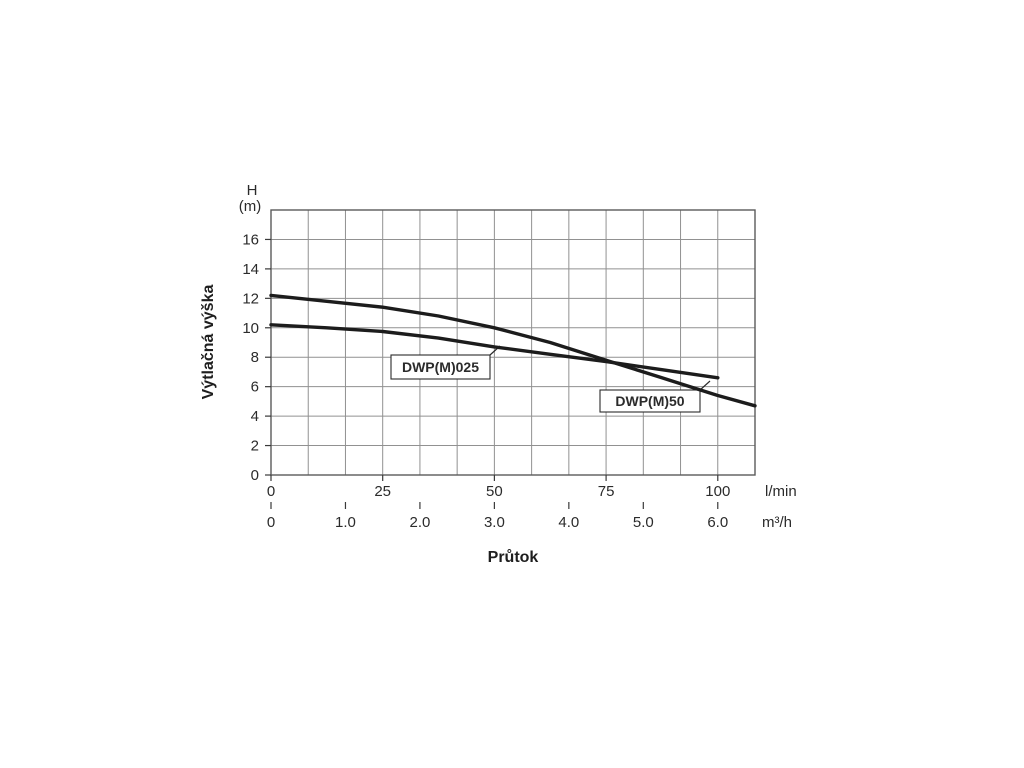 The height and width of the screenshot is (768, 1024). What do you see at coordinates (250, 269) in the screenshot?
I see `y-tick-label: 14` at bounding box center [250, 269].